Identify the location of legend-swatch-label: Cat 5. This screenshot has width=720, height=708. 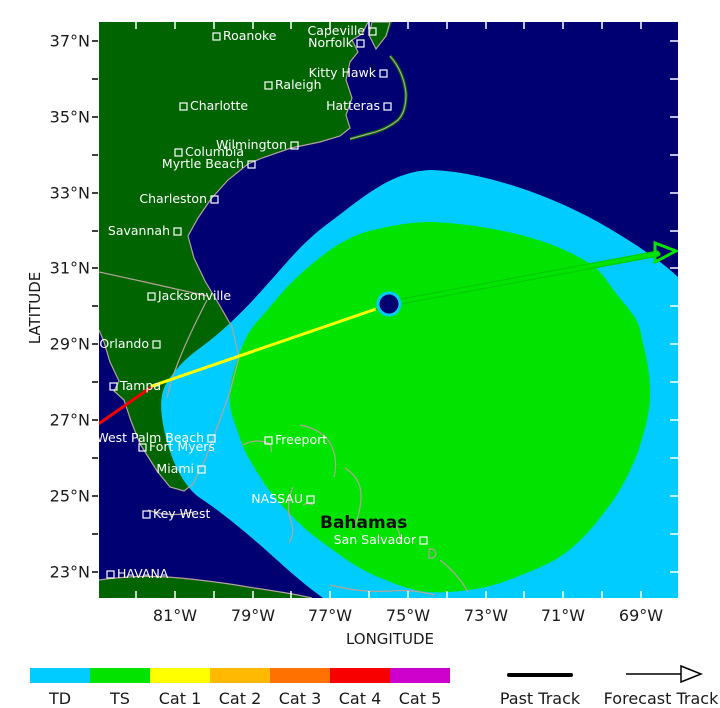
(420, 698).